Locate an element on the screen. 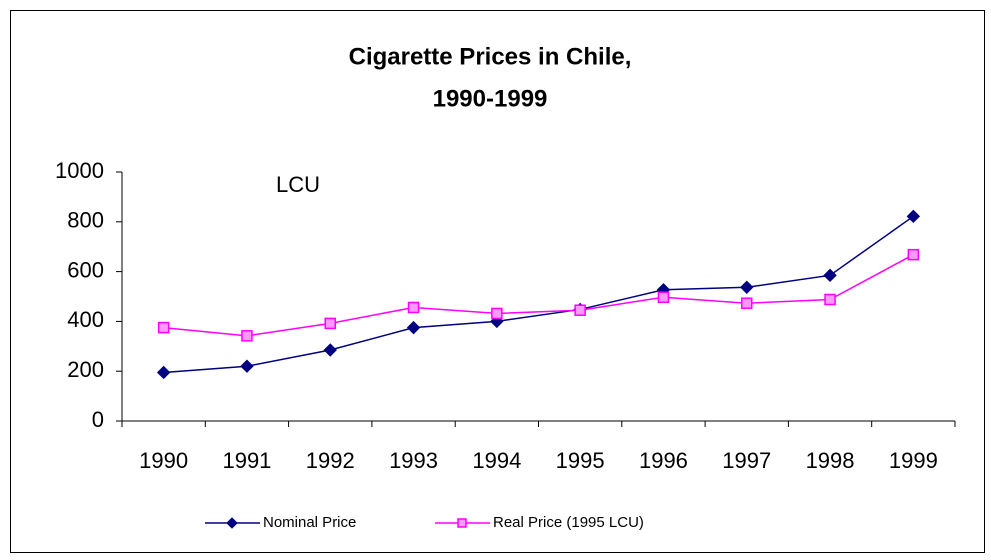 This screenshot has height=560, width=991. chart-title: 1990-1999 is located at coordinates (490, 98).